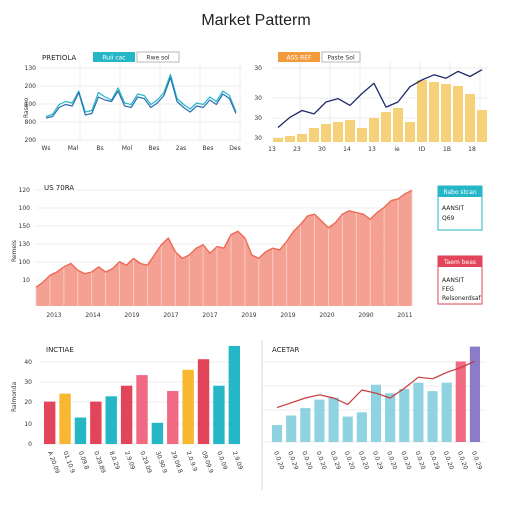  I want to click on p3-legend-box-1-header, so click(460, 191).